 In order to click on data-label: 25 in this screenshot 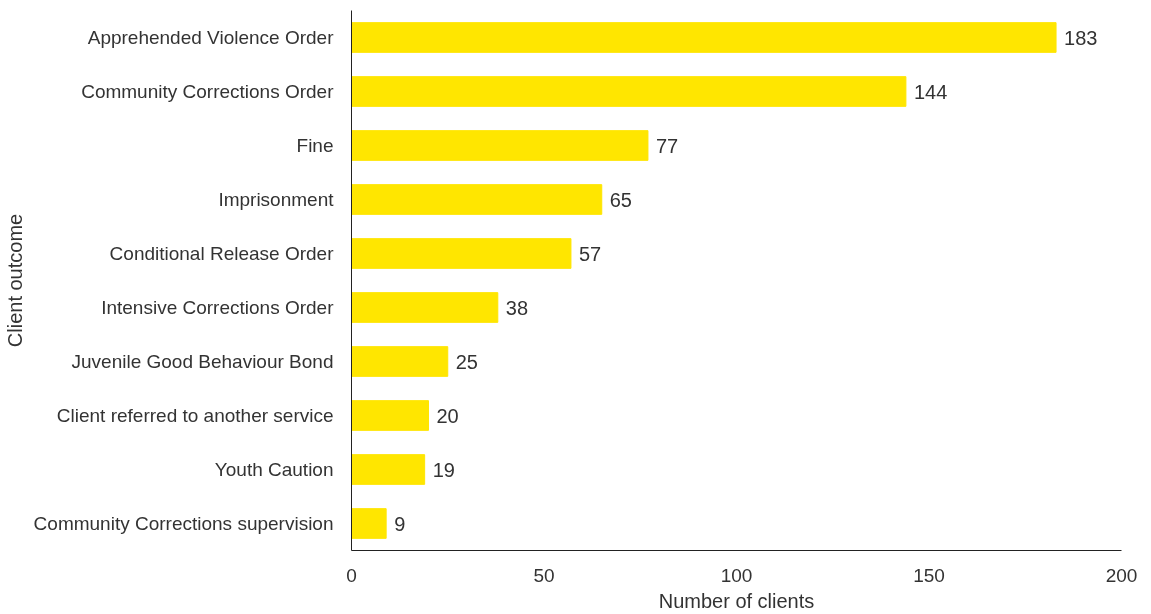, I will do `click(466, 361)`.